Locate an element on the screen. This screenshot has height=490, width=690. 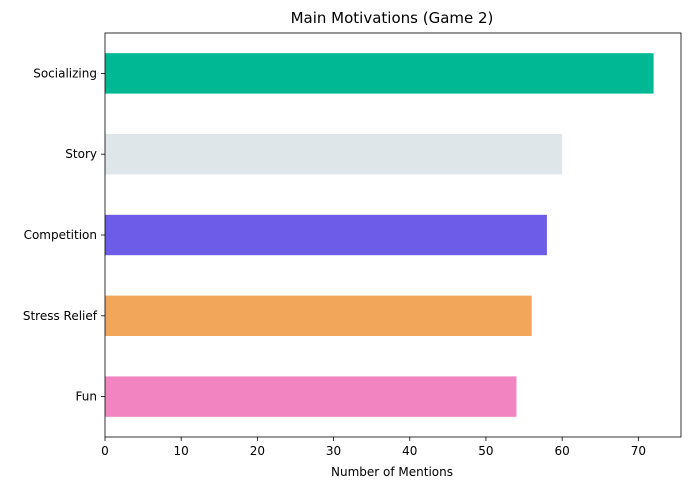
x-tick-label: 40 is located at coordinates (409, 451).